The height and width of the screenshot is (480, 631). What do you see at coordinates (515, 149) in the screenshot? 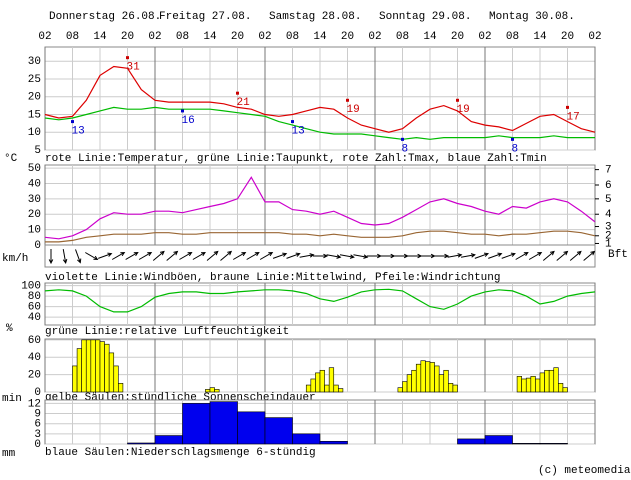
I see `tmin-label: 8` at bounding box center [515, 149].